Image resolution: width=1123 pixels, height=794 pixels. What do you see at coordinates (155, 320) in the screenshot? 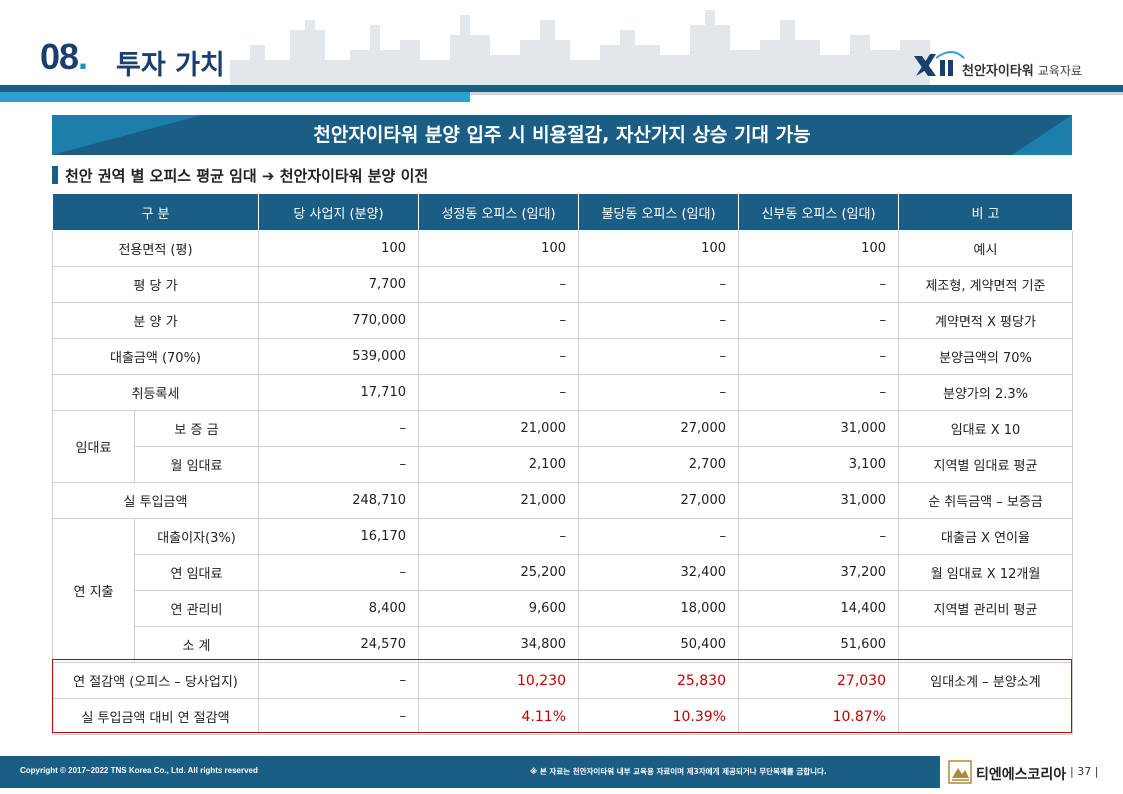
I see `row-label: 분 양 가` at bounding box center [155, 320].